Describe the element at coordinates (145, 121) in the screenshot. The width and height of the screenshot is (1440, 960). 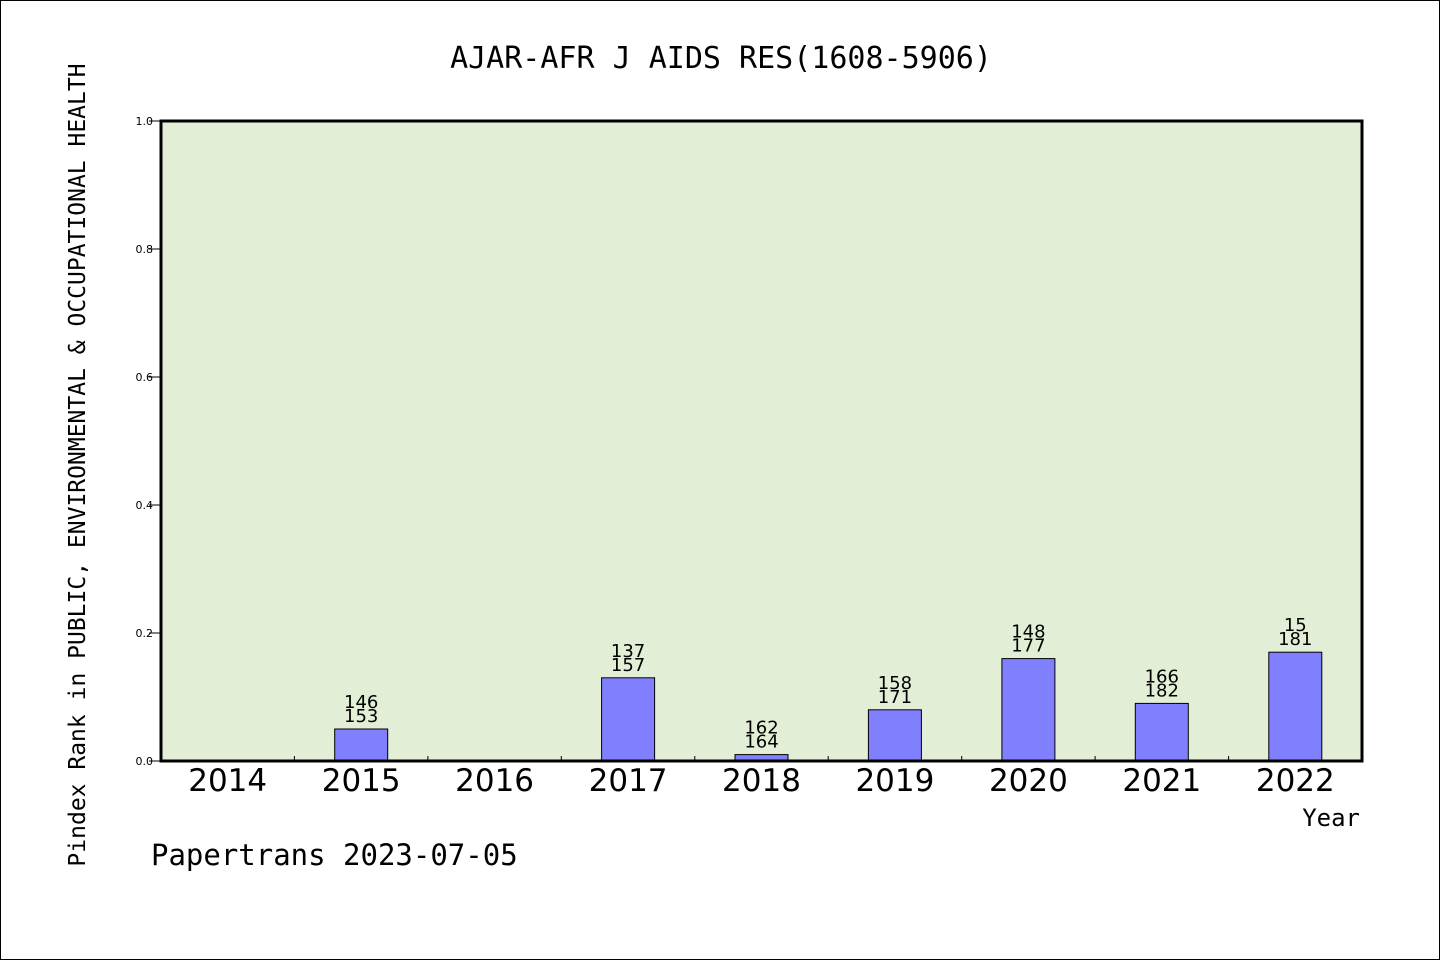
I see `y-tick-label-1.0: 1.0` at that location.